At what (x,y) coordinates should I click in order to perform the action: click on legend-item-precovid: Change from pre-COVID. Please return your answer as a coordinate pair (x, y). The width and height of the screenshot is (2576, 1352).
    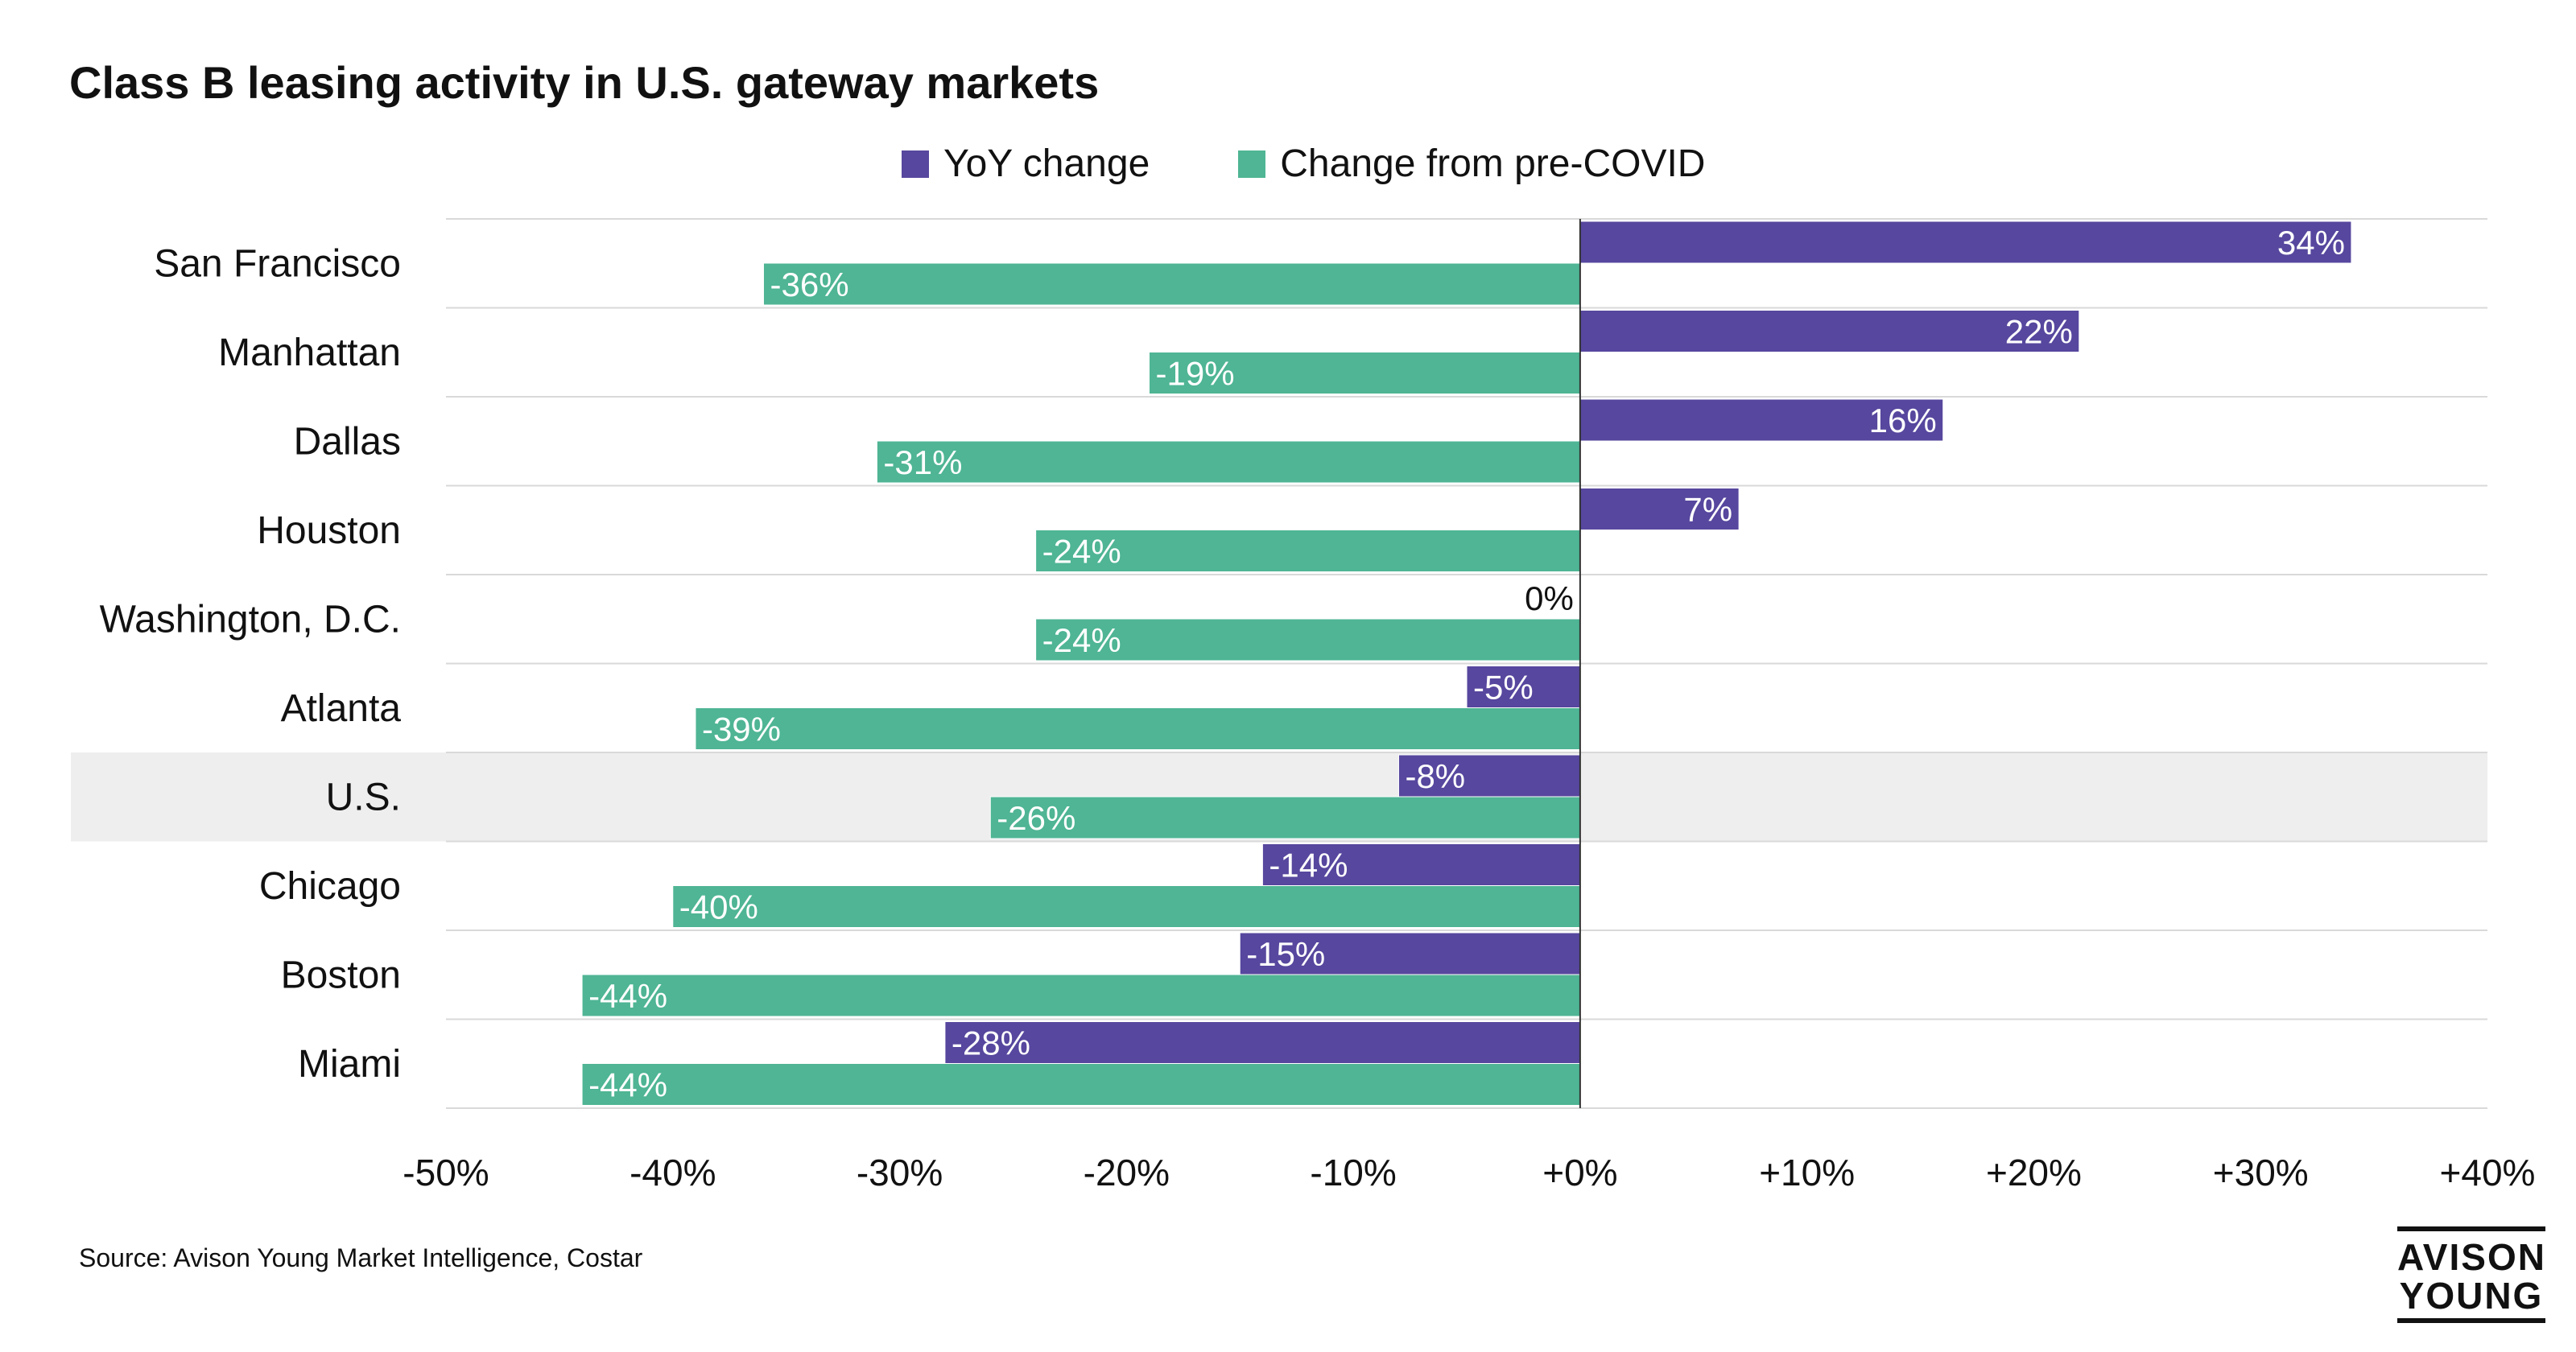
    Looking at the image, I should click on (1471, 164).